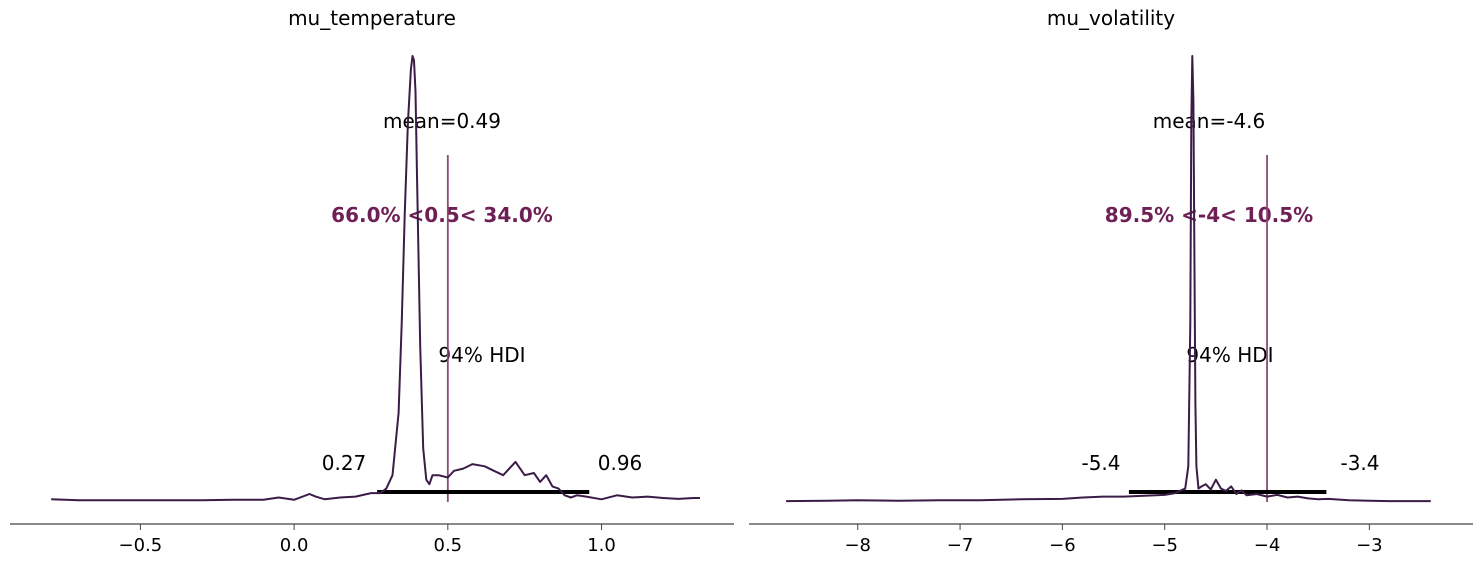  What do you see at coordinates (372, 18) in the screenshot?
I see `chart-title: mu_temperature` at bounding box center [372, 18].